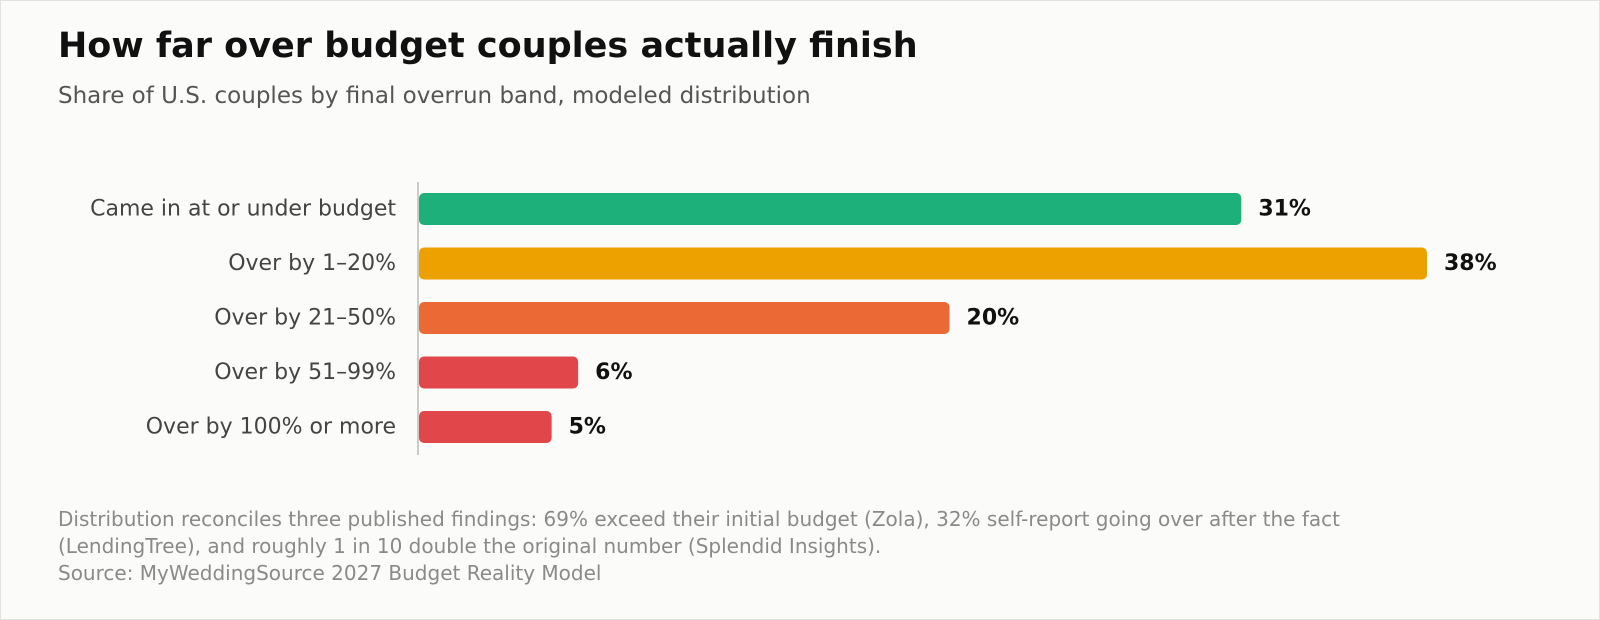  I want to click on category-label: Over by 21–50%, so click(305, 318).